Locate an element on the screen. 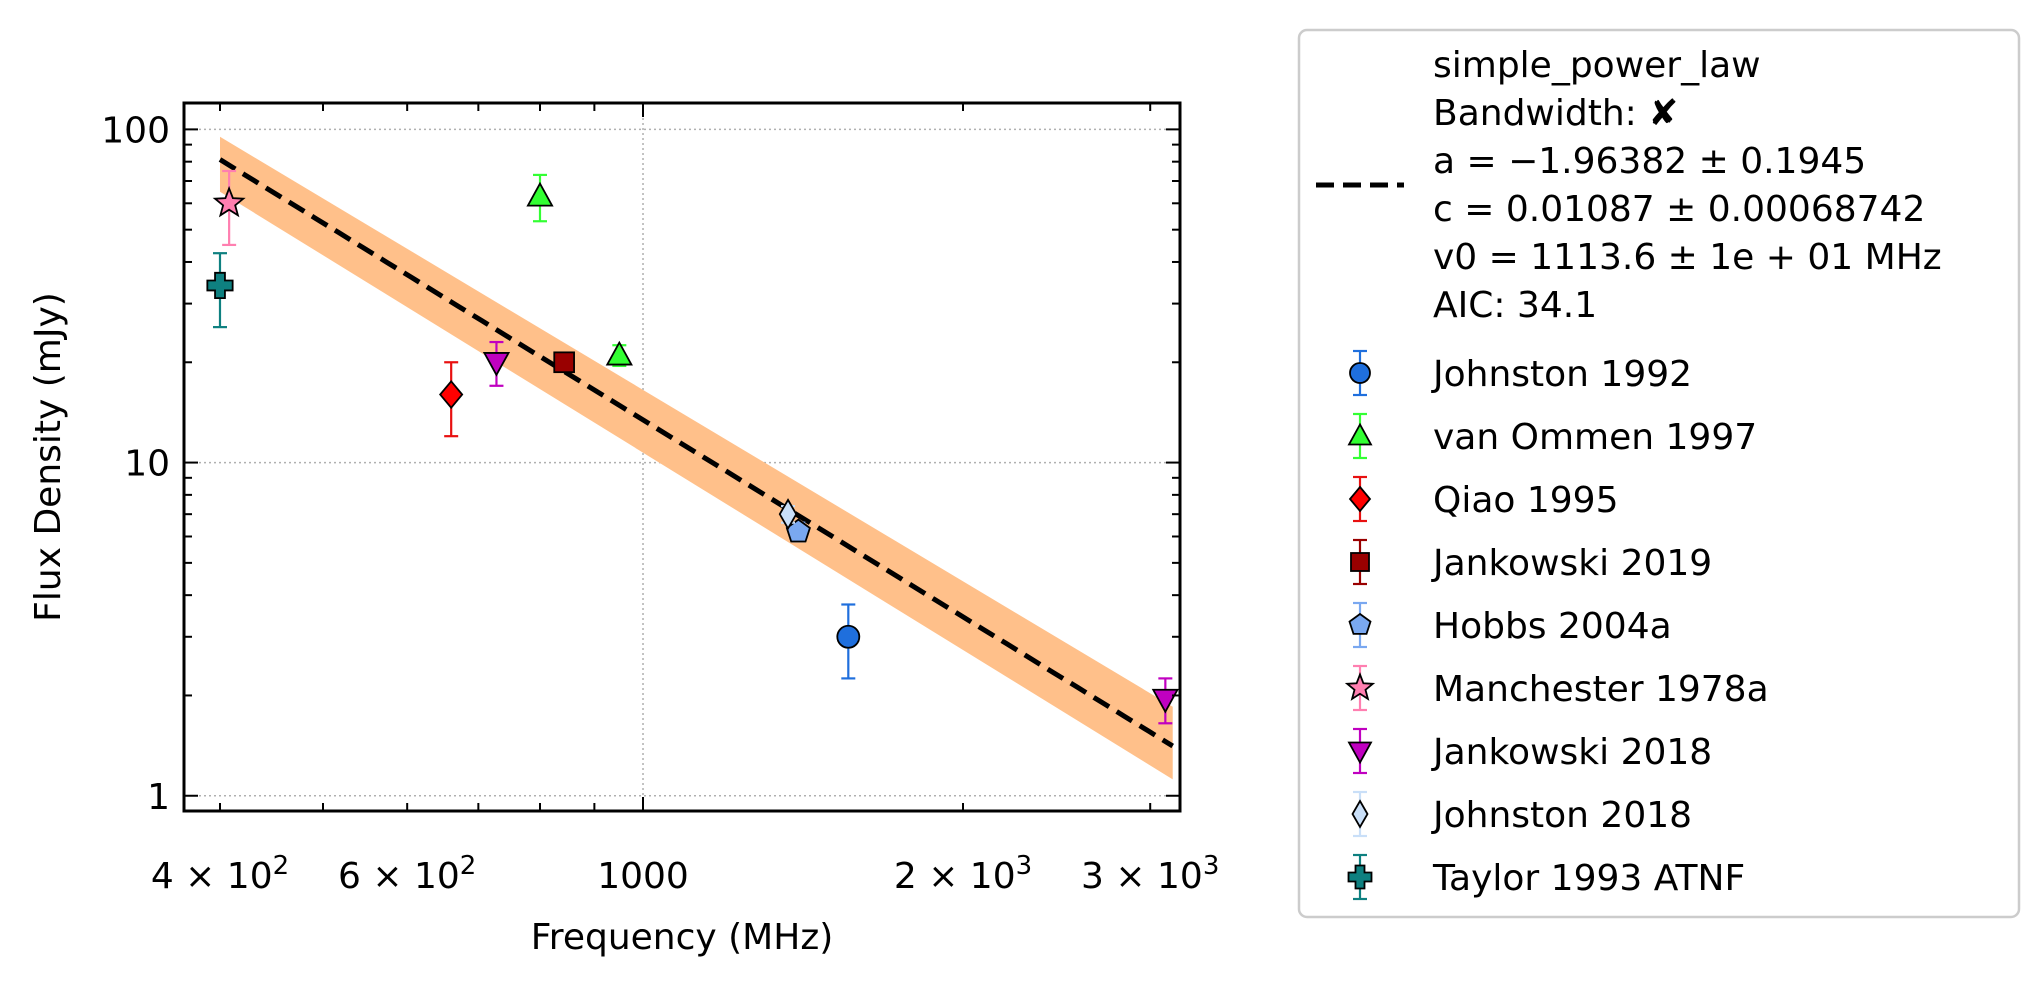  x-tick-label: 4 × 10² is located at coordinates (220, 874).